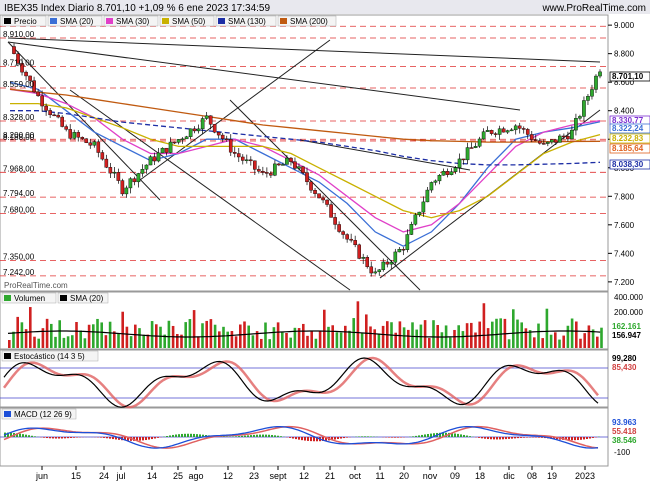 The height and width of the screenshot is (483, 650). Describe the element at coordinates (77, 21) in the screenshot. I see `legend-entry: SMA (20)` at that location.